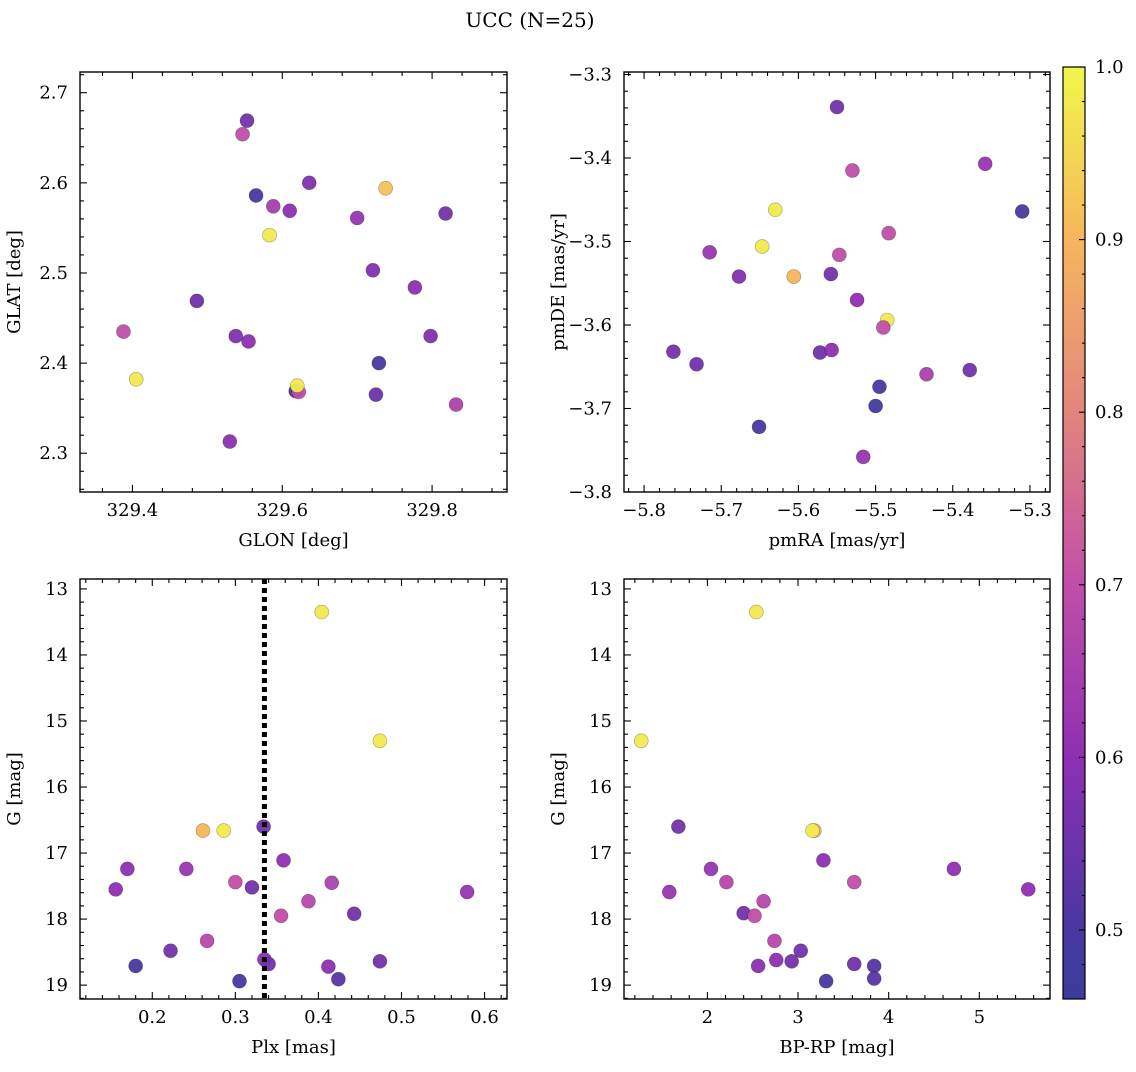  What do you see at coordinates (888, 1017) in the screenshot?
I see `x-tick-label: 4` at bounding box center [888, 1017].